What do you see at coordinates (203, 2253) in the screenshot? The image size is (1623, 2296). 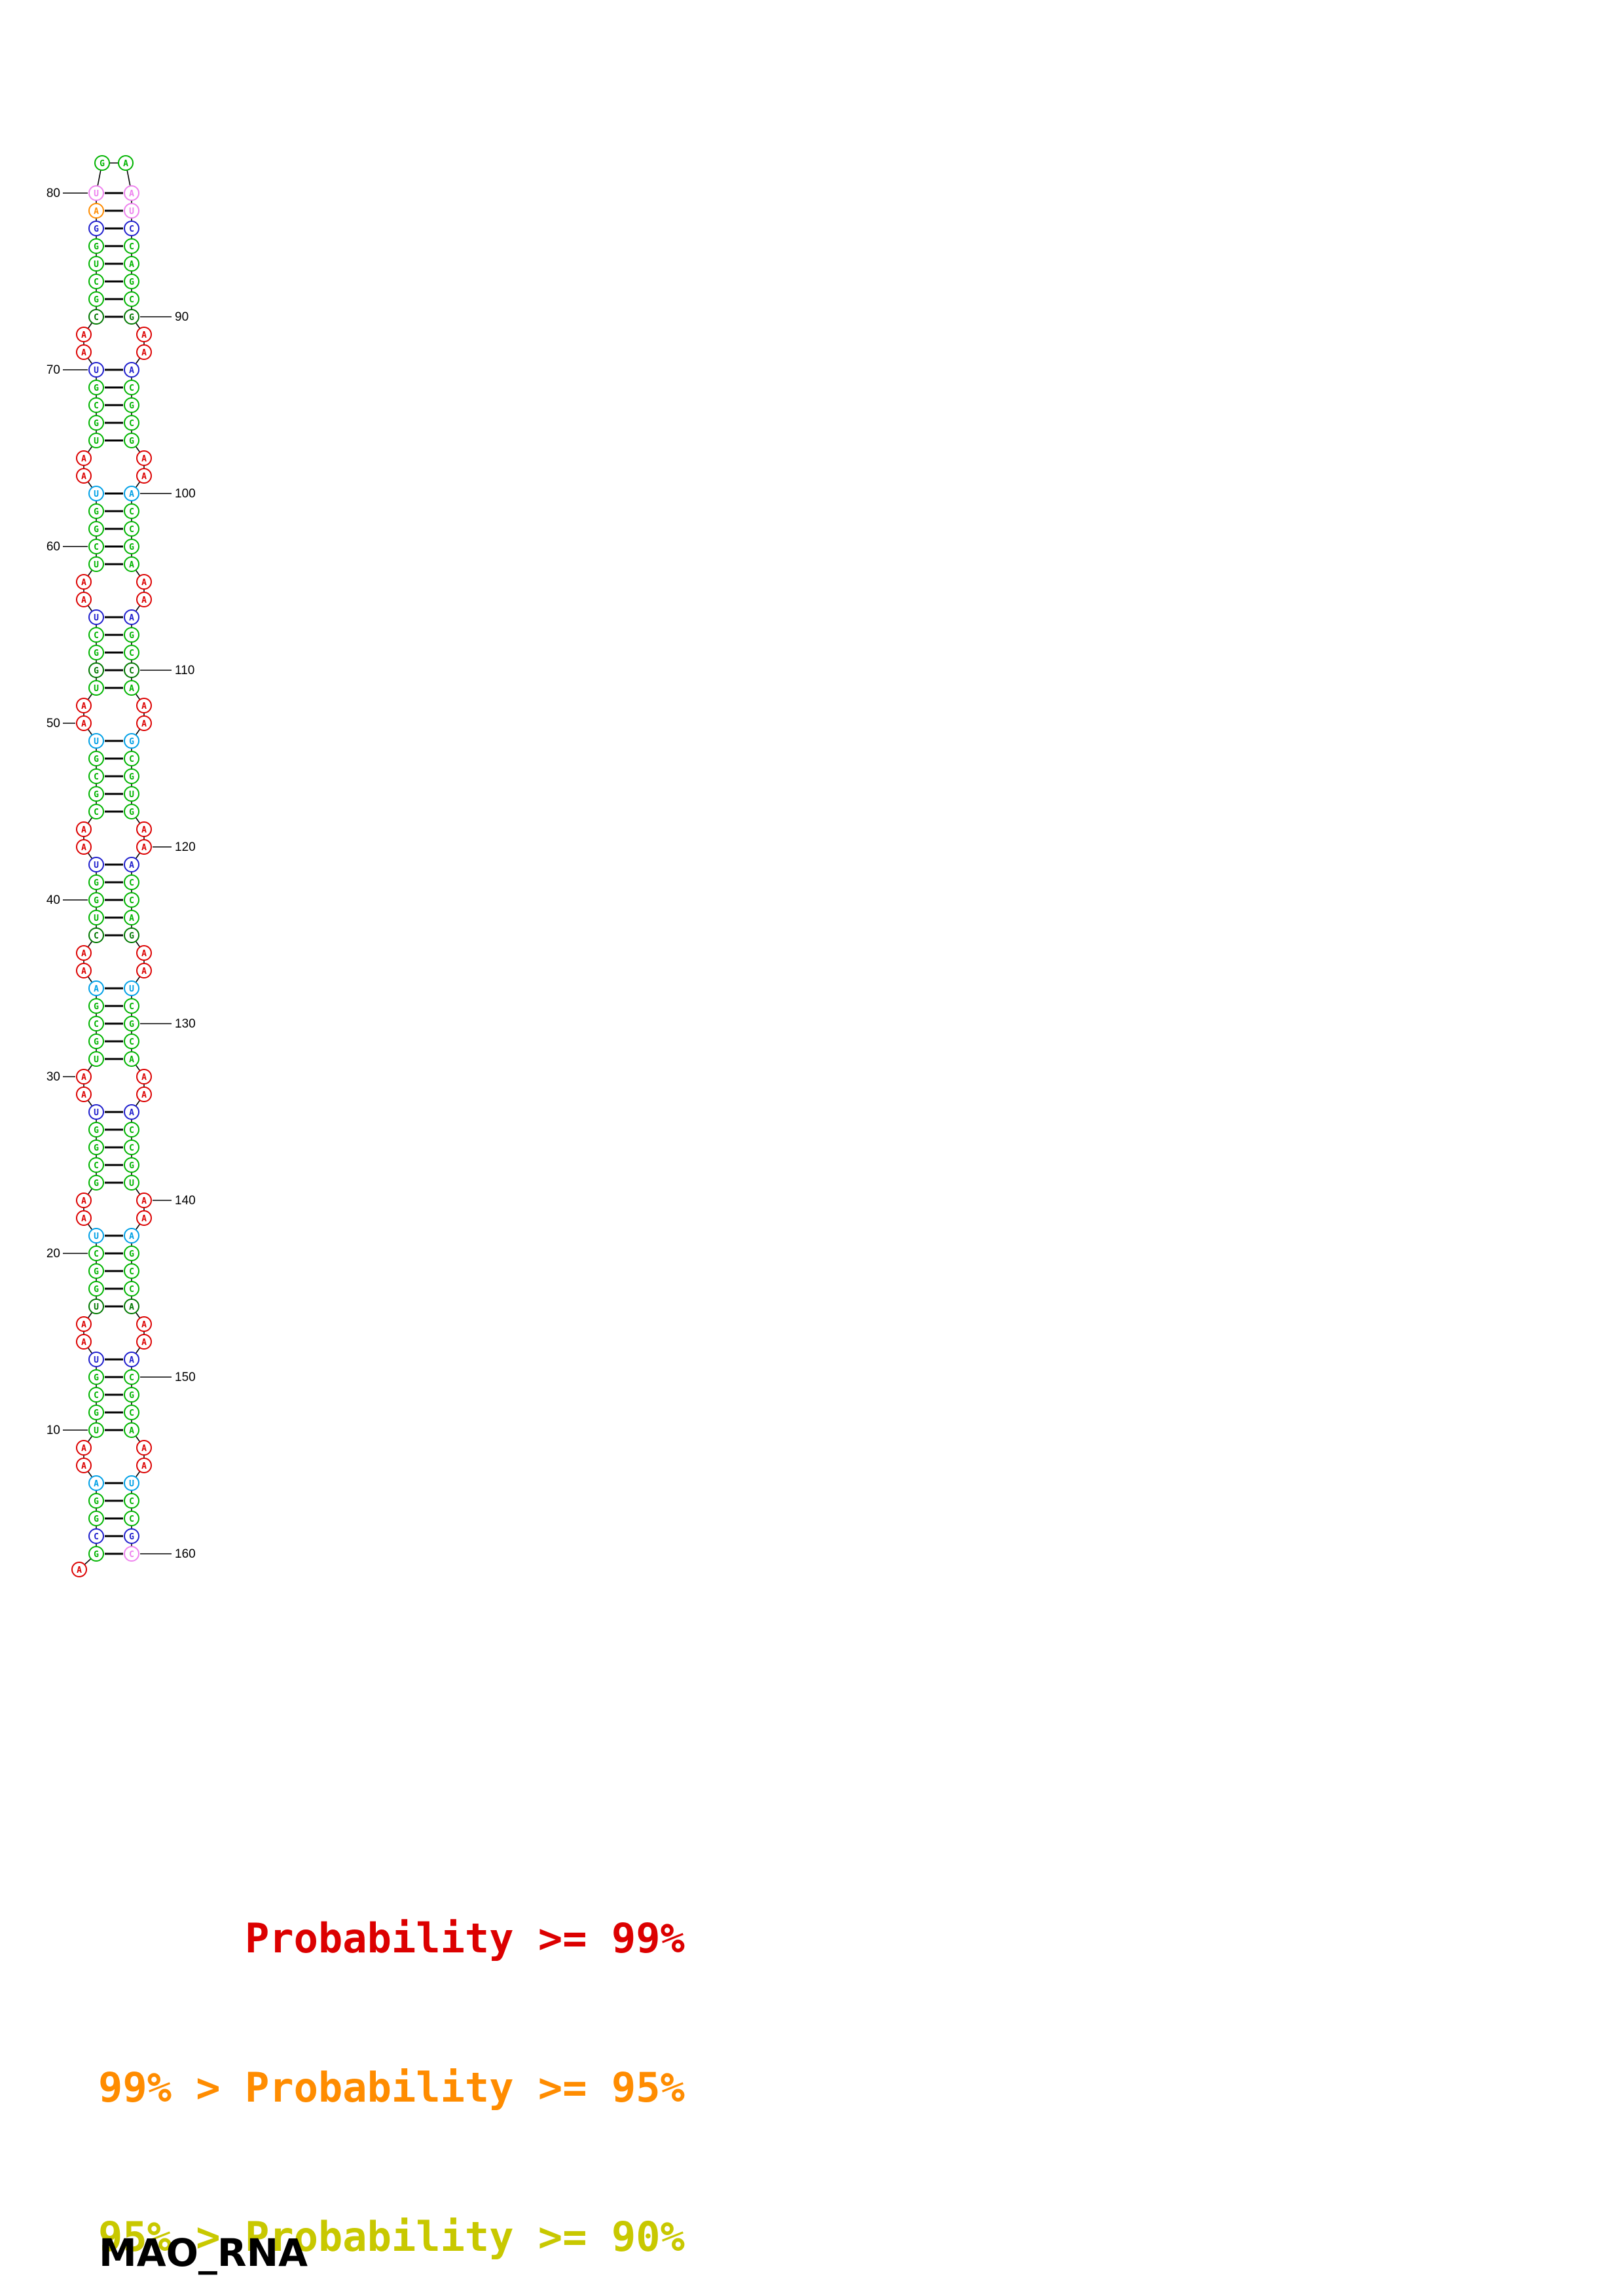 I see `figure-title: MAO_RNA` at bounding box center [203, 2253].